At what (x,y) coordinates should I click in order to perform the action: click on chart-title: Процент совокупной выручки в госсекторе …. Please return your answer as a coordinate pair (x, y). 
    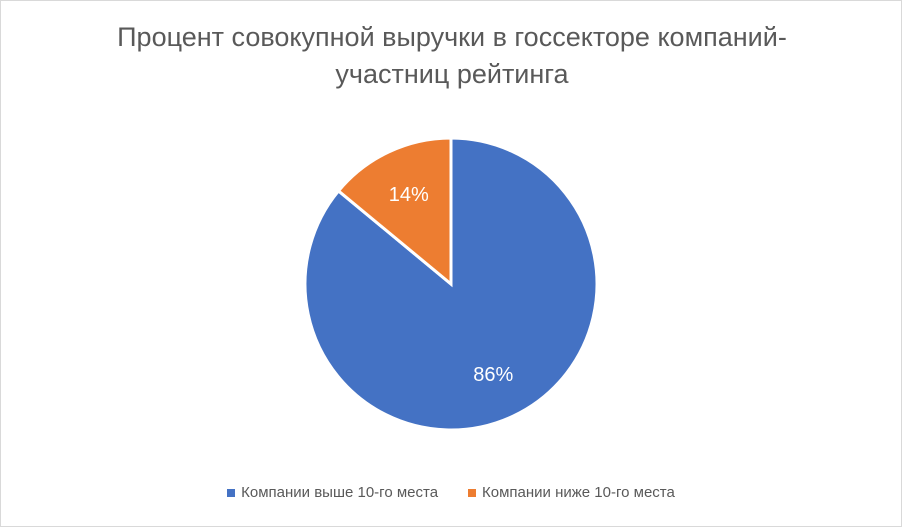
    Looking at the image, I should click on (451, 56).